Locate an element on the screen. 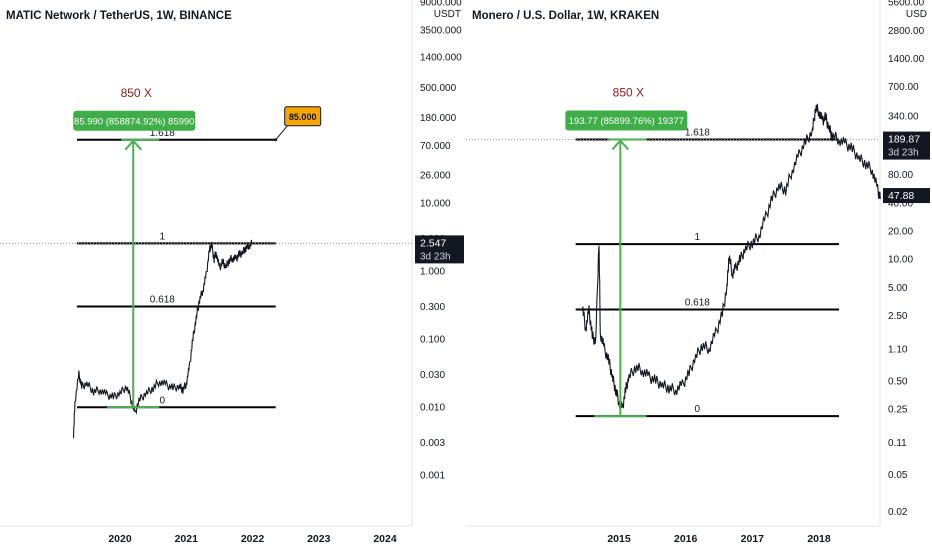  x-tick-label: 2023 is located at coordinates (319, 539).